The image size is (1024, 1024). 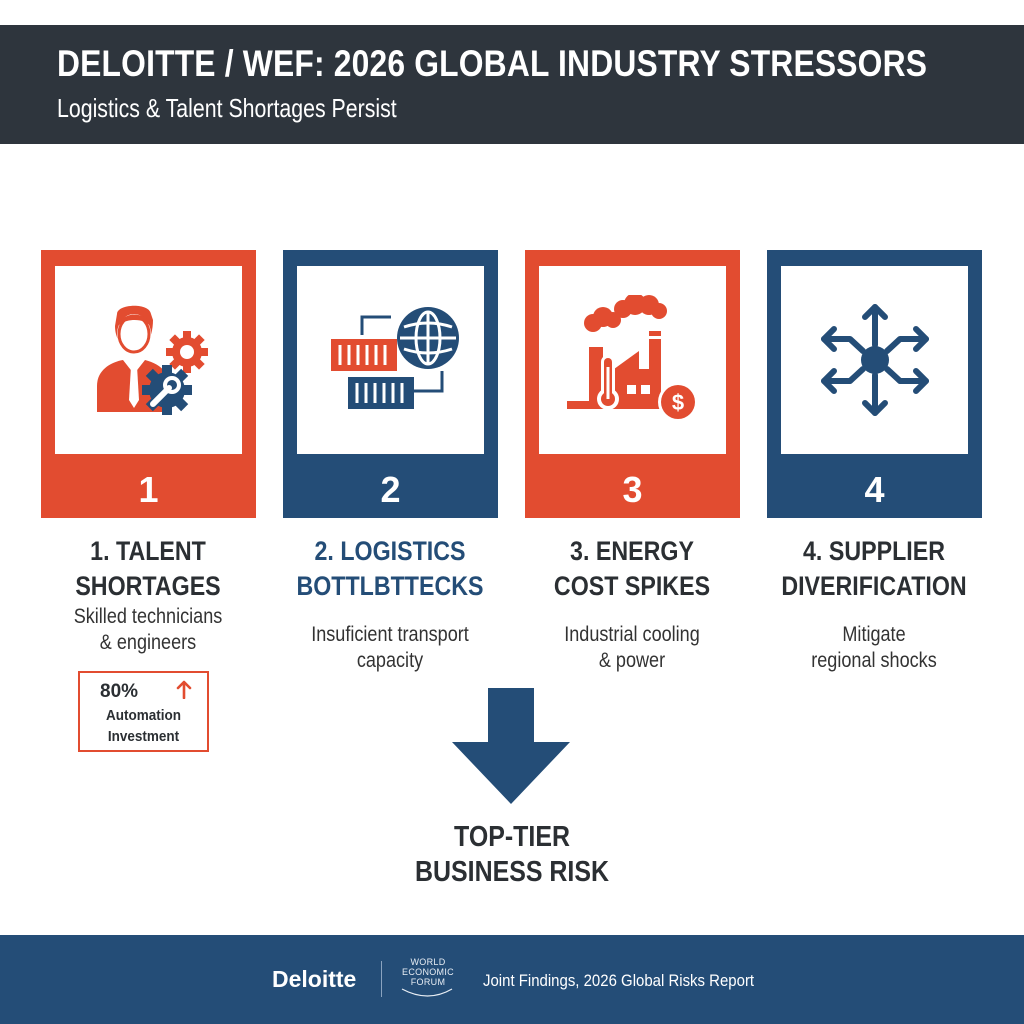 I want to click on stressor-heading: DIVERIFICATION, so click(x=874, y=586).